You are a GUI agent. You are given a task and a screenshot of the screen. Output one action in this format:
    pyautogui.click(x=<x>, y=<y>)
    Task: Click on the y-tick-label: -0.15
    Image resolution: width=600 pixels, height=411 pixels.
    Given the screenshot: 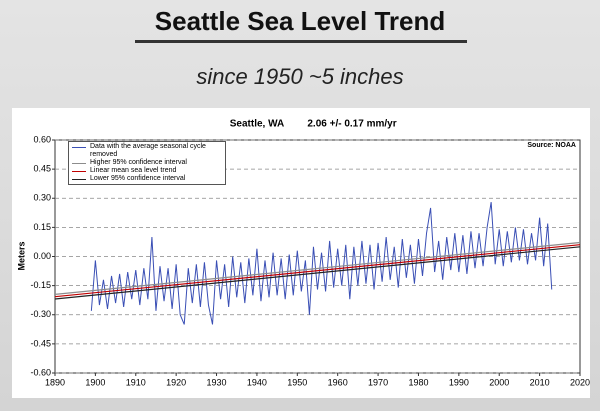 What is the action you would take?
    pyautogui.click(x=40, y=285)
    